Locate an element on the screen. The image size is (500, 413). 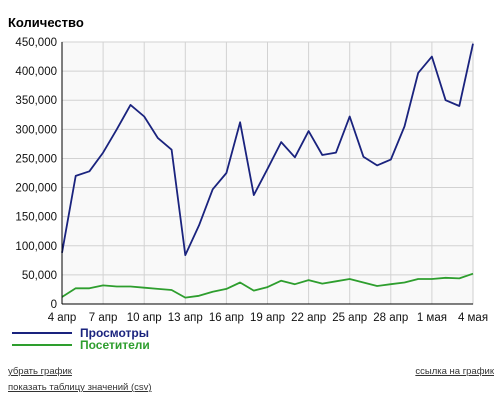
chart-link: ссылка на график is located at coordinates (454, 371).